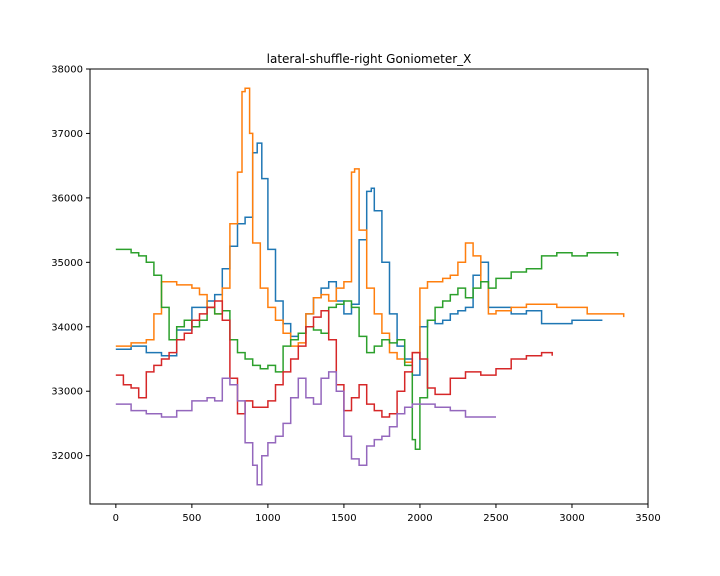 This screenshot has width=720, height=576. I want to click on x-axis: 0 500 1000 1500 2000 2500 3000 3500, so click(387, 514).